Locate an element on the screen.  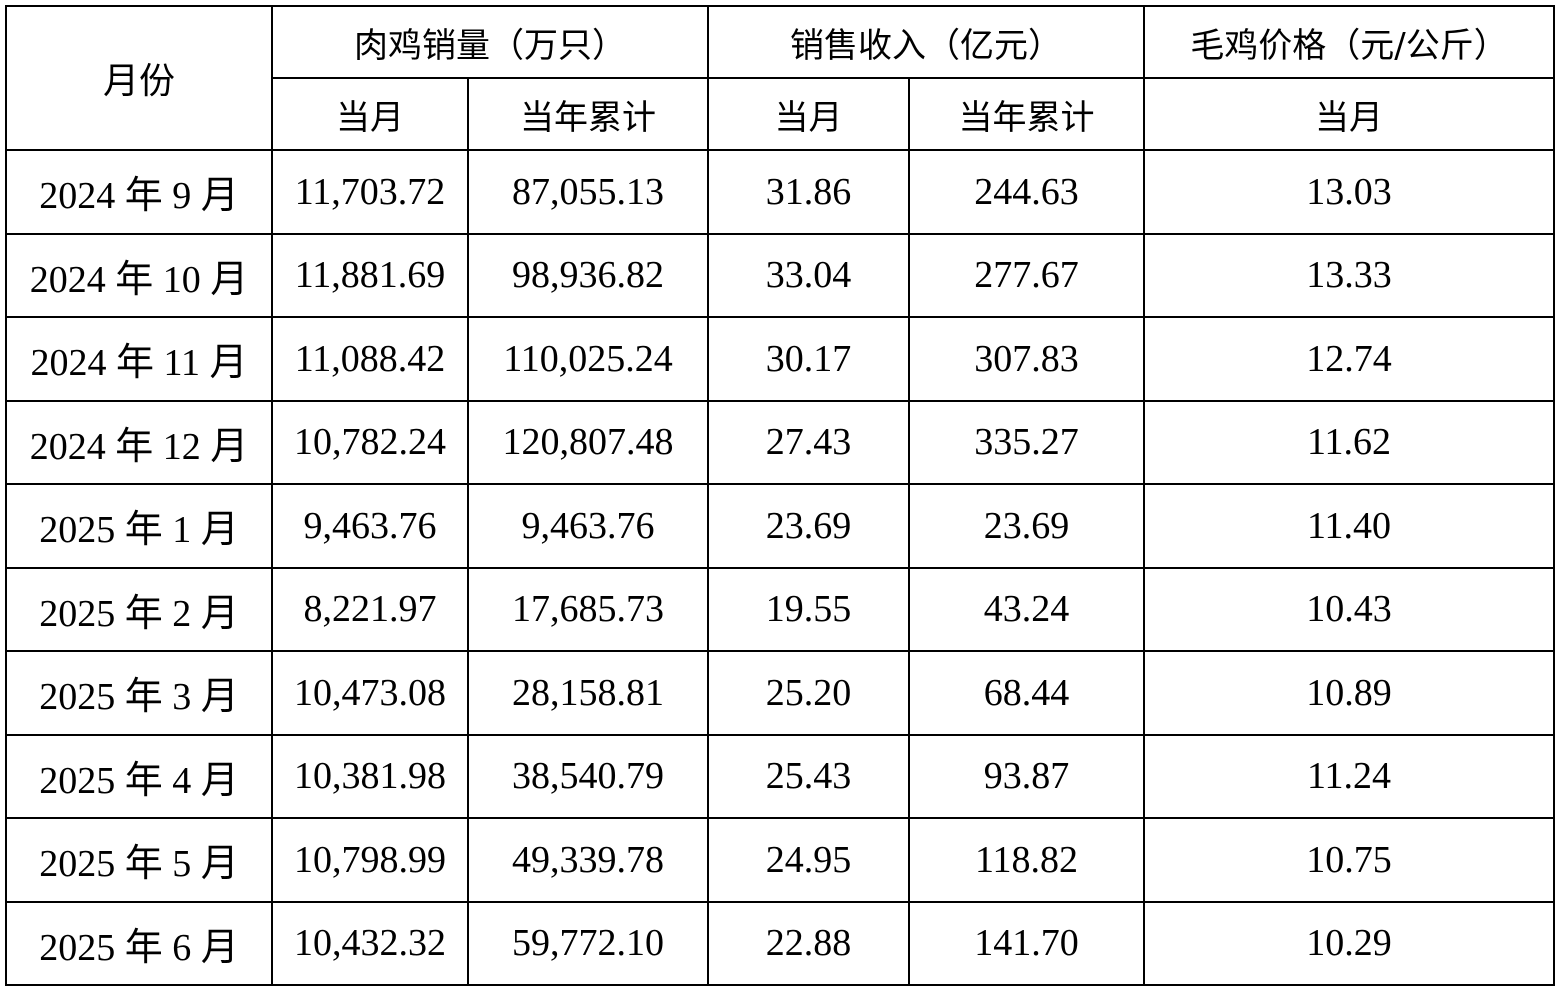
header-sales-revenue: 销售收入（亿元） is located at coordinates (926, 42).